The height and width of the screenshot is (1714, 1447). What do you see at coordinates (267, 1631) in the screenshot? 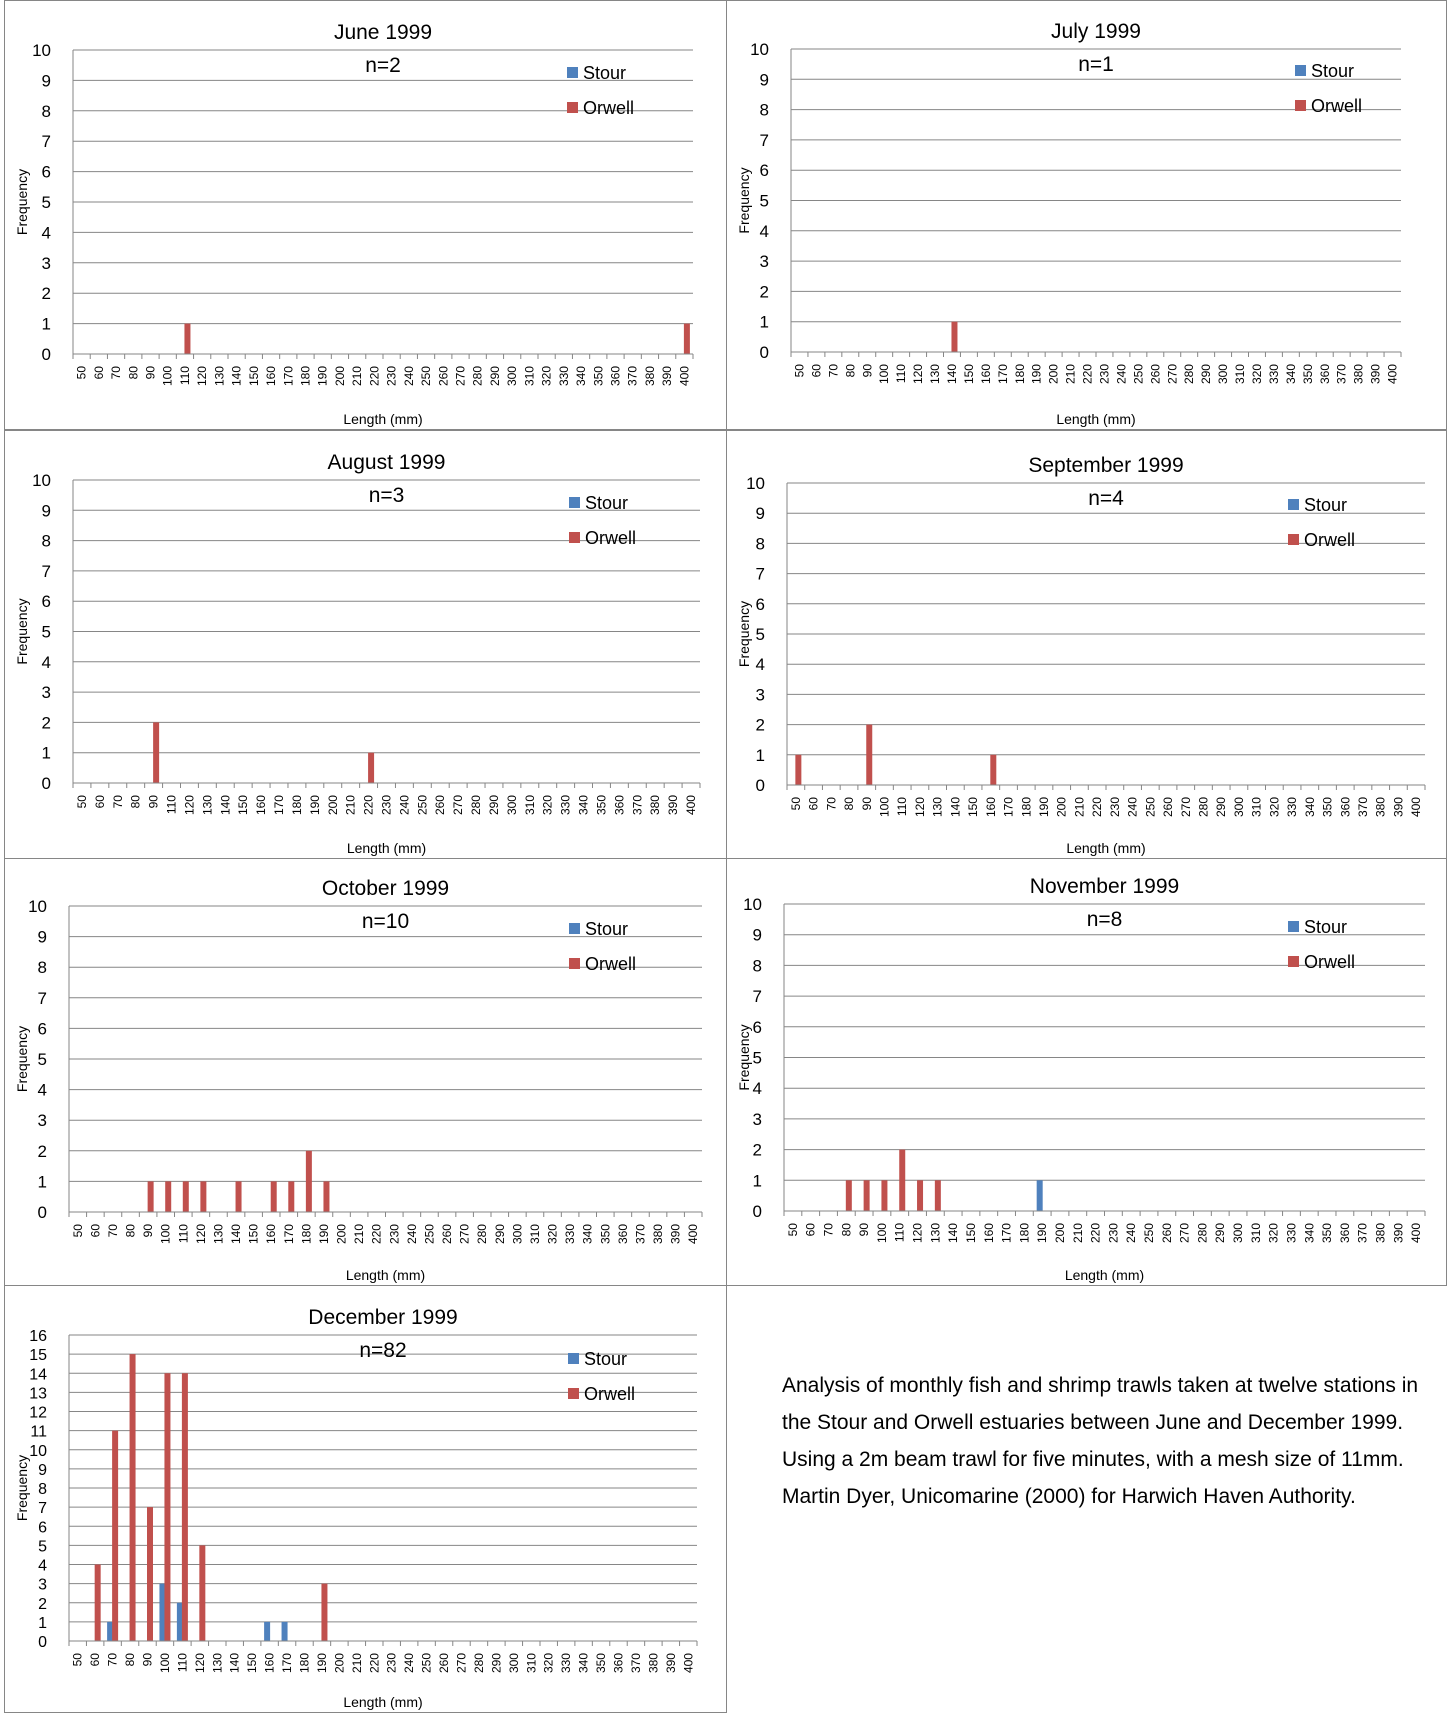
I see `bar-stour` at bounding box center [267, 1631].